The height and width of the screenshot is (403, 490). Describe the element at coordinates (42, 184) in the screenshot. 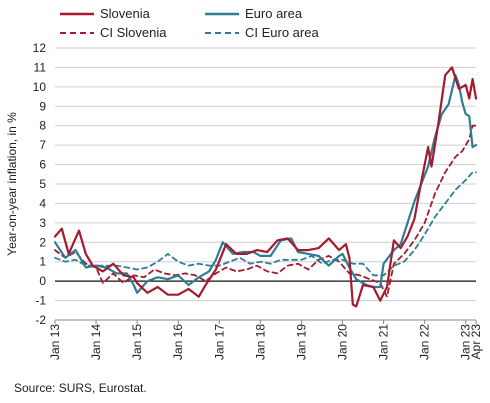

I see `y-tick-label: 5` at that location.